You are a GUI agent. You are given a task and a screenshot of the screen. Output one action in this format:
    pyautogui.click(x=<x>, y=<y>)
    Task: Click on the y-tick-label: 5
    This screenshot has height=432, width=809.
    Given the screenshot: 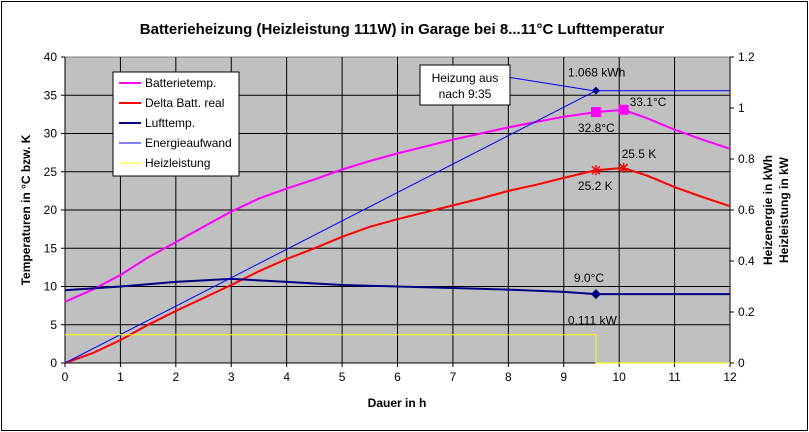 What is the action you would take?
    pyautogui.click(x=53, y=325)
    